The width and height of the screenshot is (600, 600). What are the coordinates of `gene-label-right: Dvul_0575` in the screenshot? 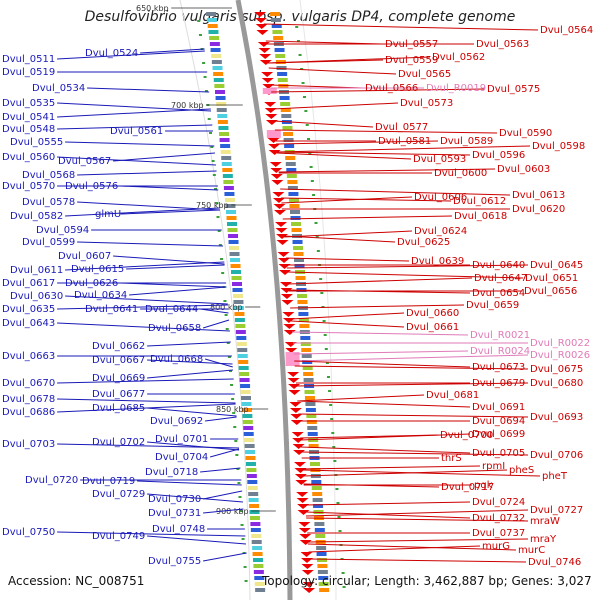 It's located at (513, 89).